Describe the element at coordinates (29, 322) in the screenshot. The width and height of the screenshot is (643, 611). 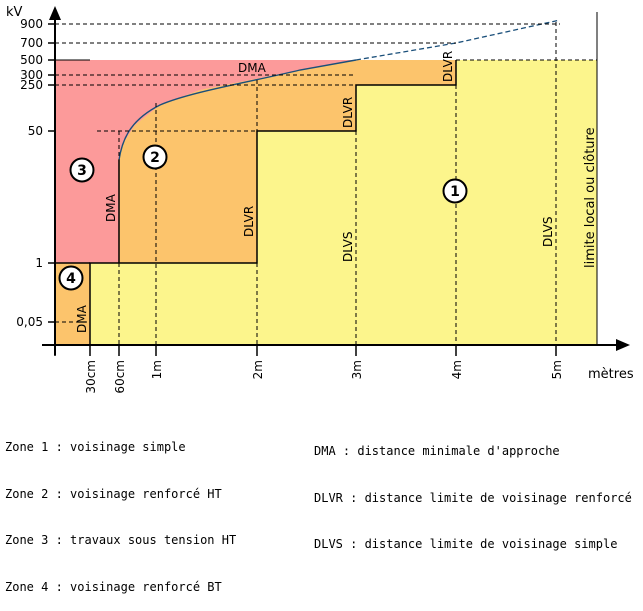
I see `y-tick-label: 0,05` at that location.